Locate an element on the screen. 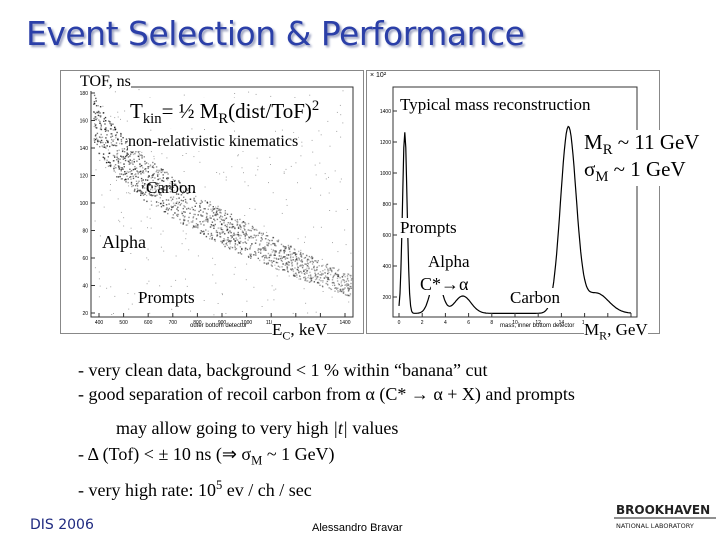  formula-sup: 2 is located at coordinates (315, 106).